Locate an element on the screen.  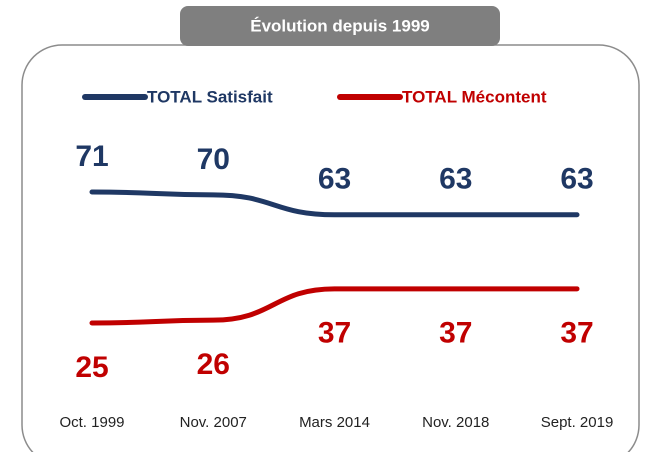
x-tick-label: Oct. 1999 is located at coordinates (91, 422).